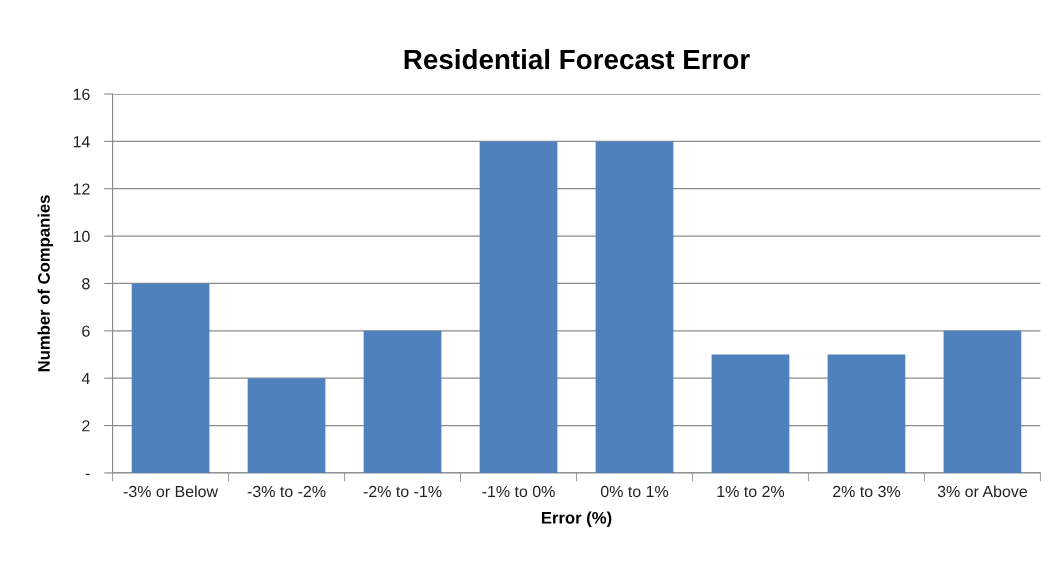  Describe the element at coordinates (286, 491) in the screenshot. I see `x-tick-label: -3% to -2%` at that location.